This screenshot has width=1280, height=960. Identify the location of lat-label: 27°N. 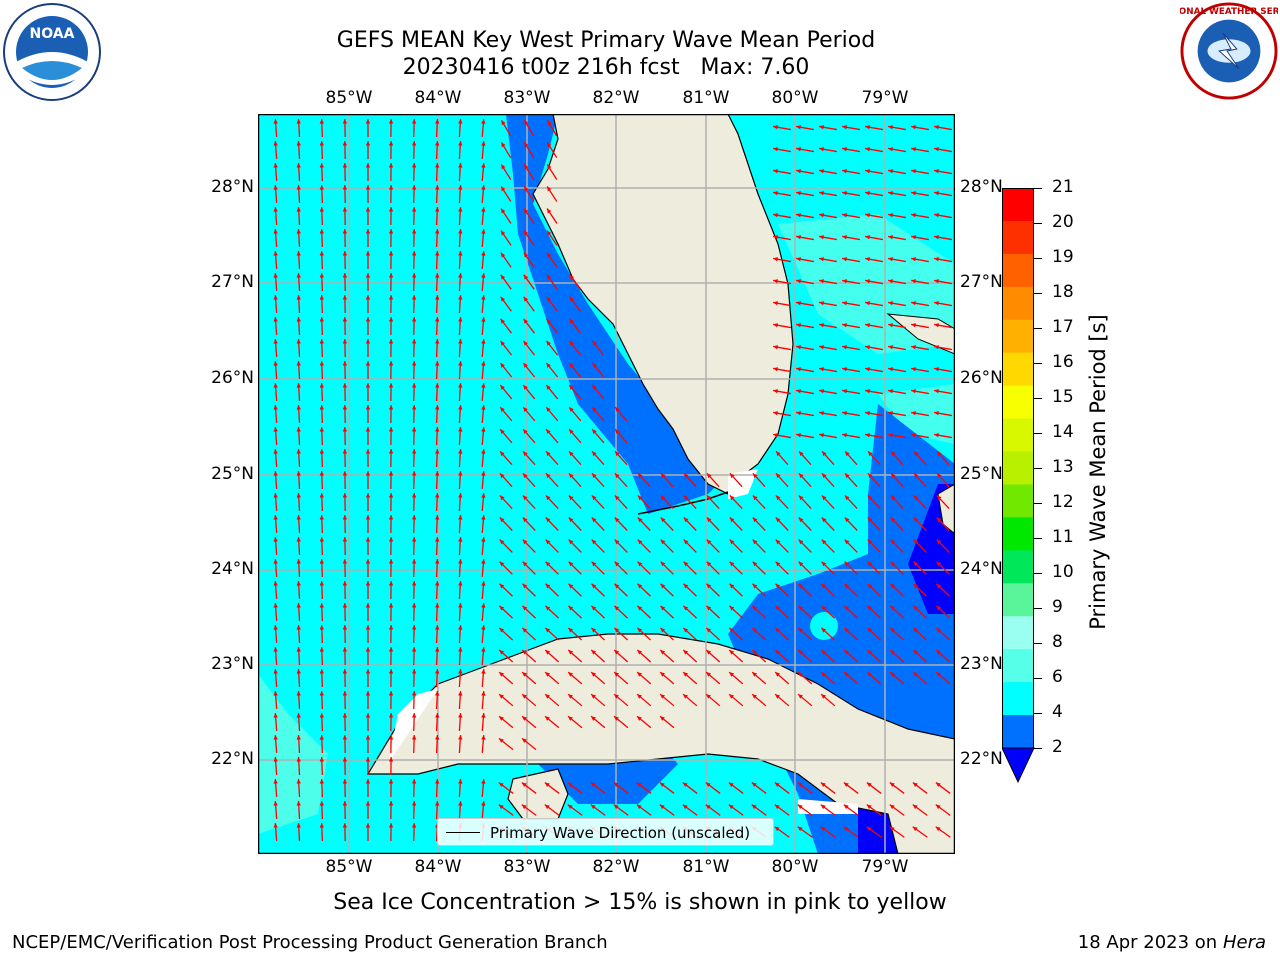
(232, 282).